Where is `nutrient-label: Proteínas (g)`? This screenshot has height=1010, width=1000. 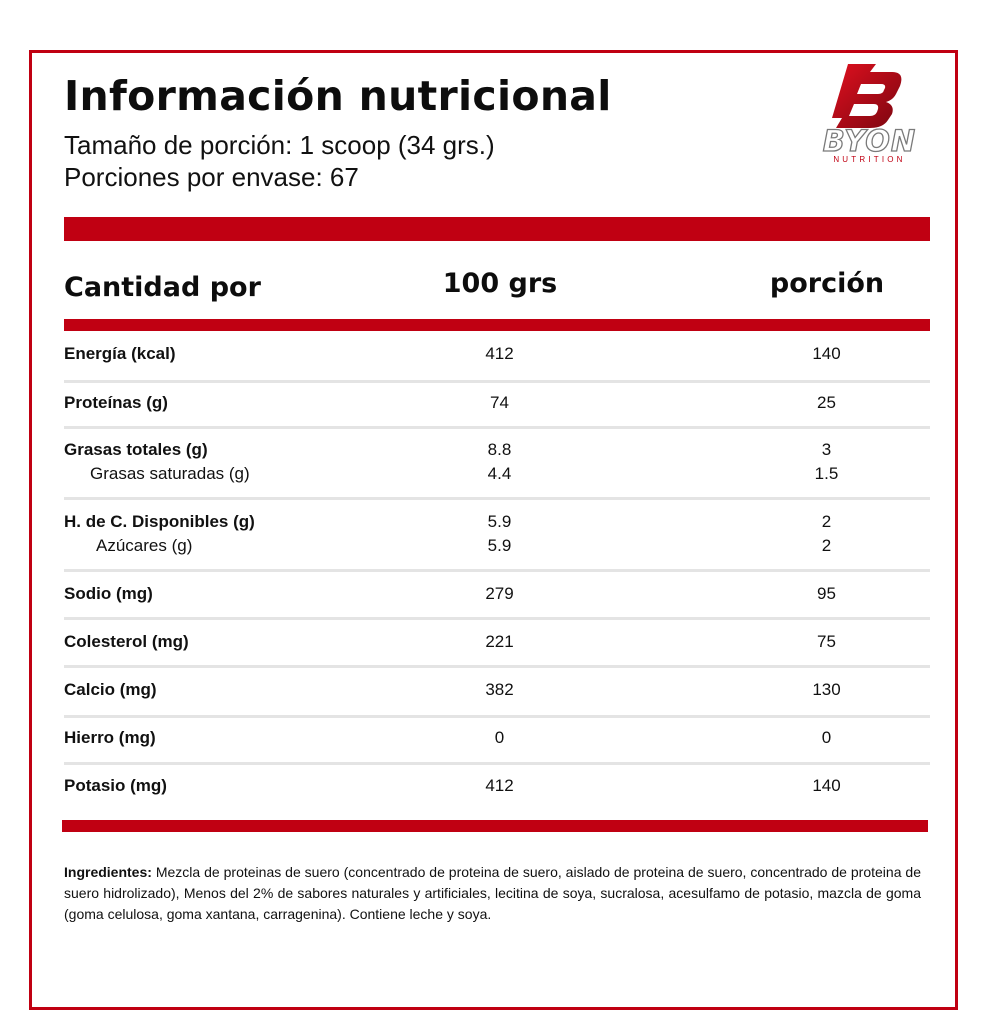 nutrient-label: Proteínas (g) is located at coordinates (116, 402).